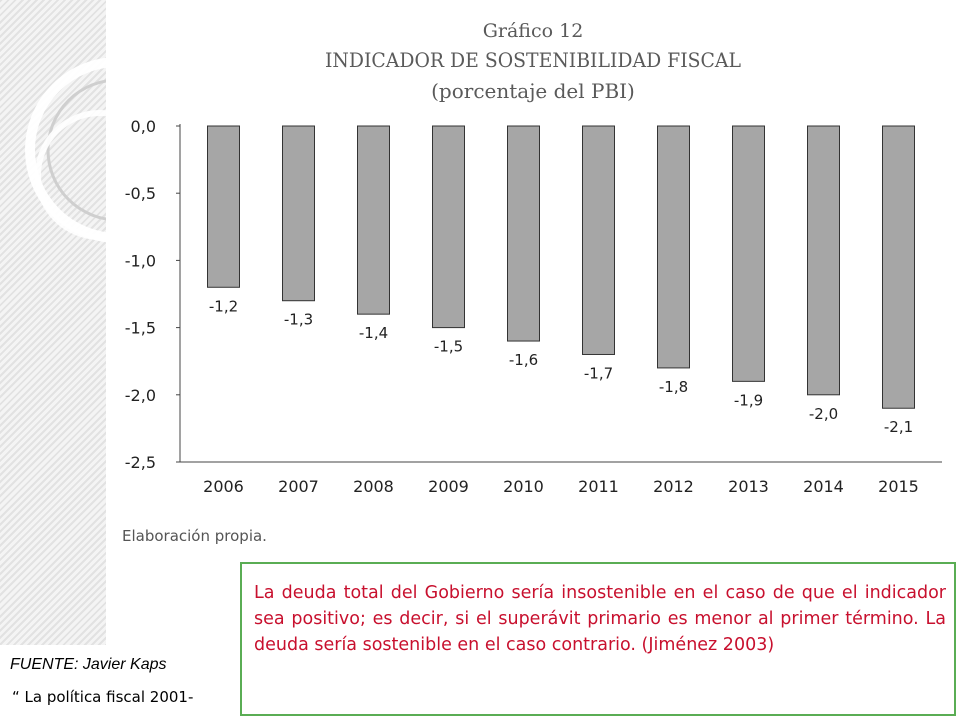  Describe the element at coordinates (598, 373) in the screenshot. I see `value-label-2011: -1,7` at that location.